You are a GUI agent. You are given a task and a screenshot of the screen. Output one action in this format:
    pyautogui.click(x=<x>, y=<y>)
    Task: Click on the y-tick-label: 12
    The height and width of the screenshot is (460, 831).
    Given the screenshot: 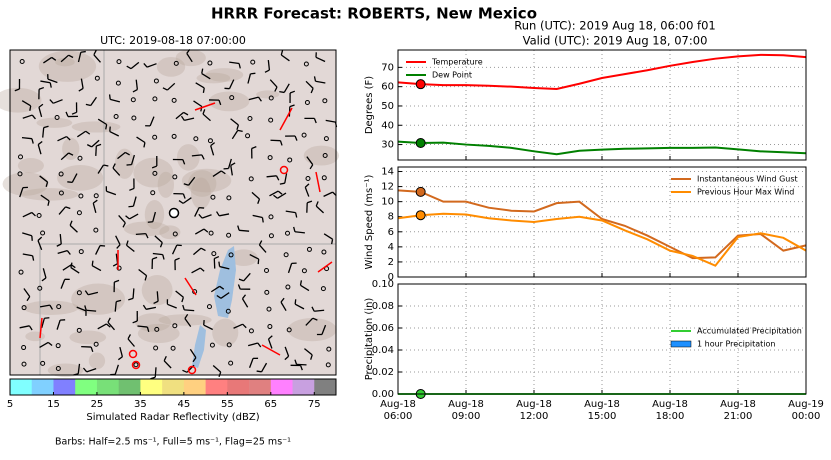 What is the action you would take?
    pyautogui.click(x=387, y=187)
    